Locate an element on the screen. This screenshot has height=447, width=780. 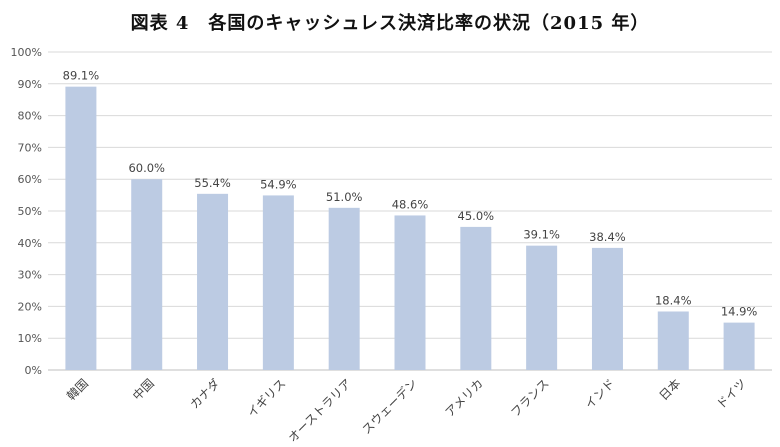
data-label: 14.9% is located at coordinates (739, 312).